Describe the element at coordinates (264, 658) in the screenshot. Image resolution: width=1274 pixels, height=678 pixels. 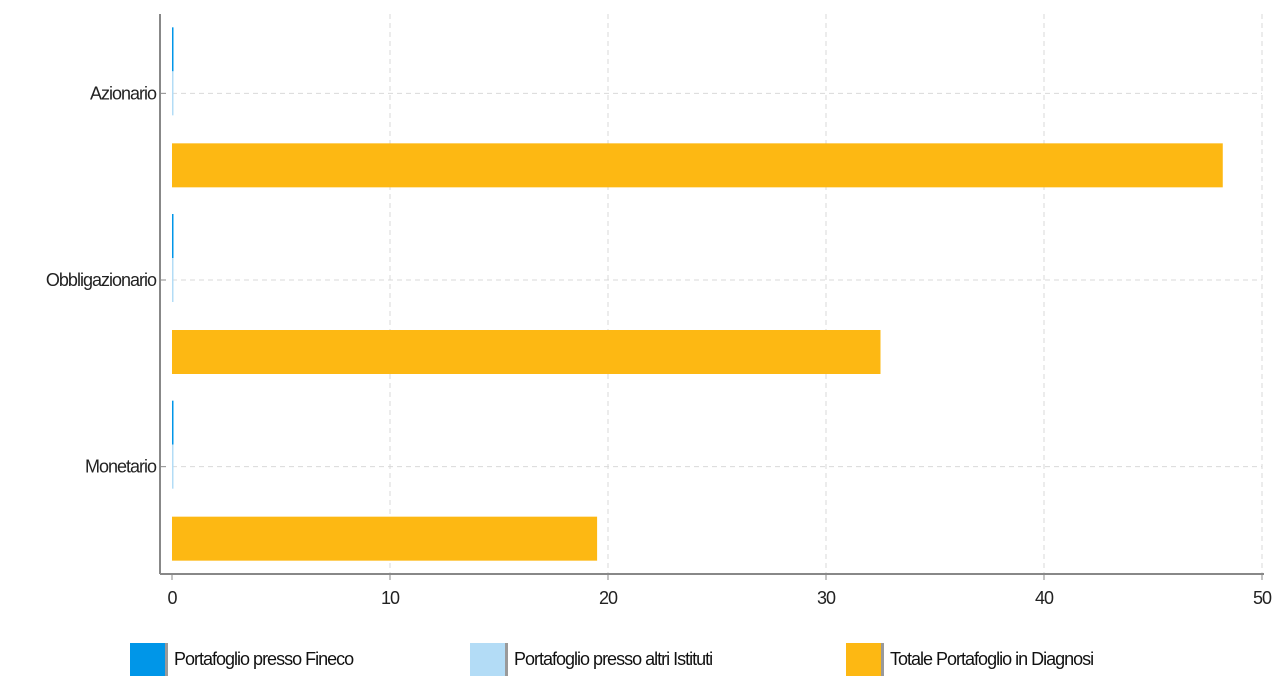
I see `legend-label-fineco: Portafoglio presso Fineco` at that location.